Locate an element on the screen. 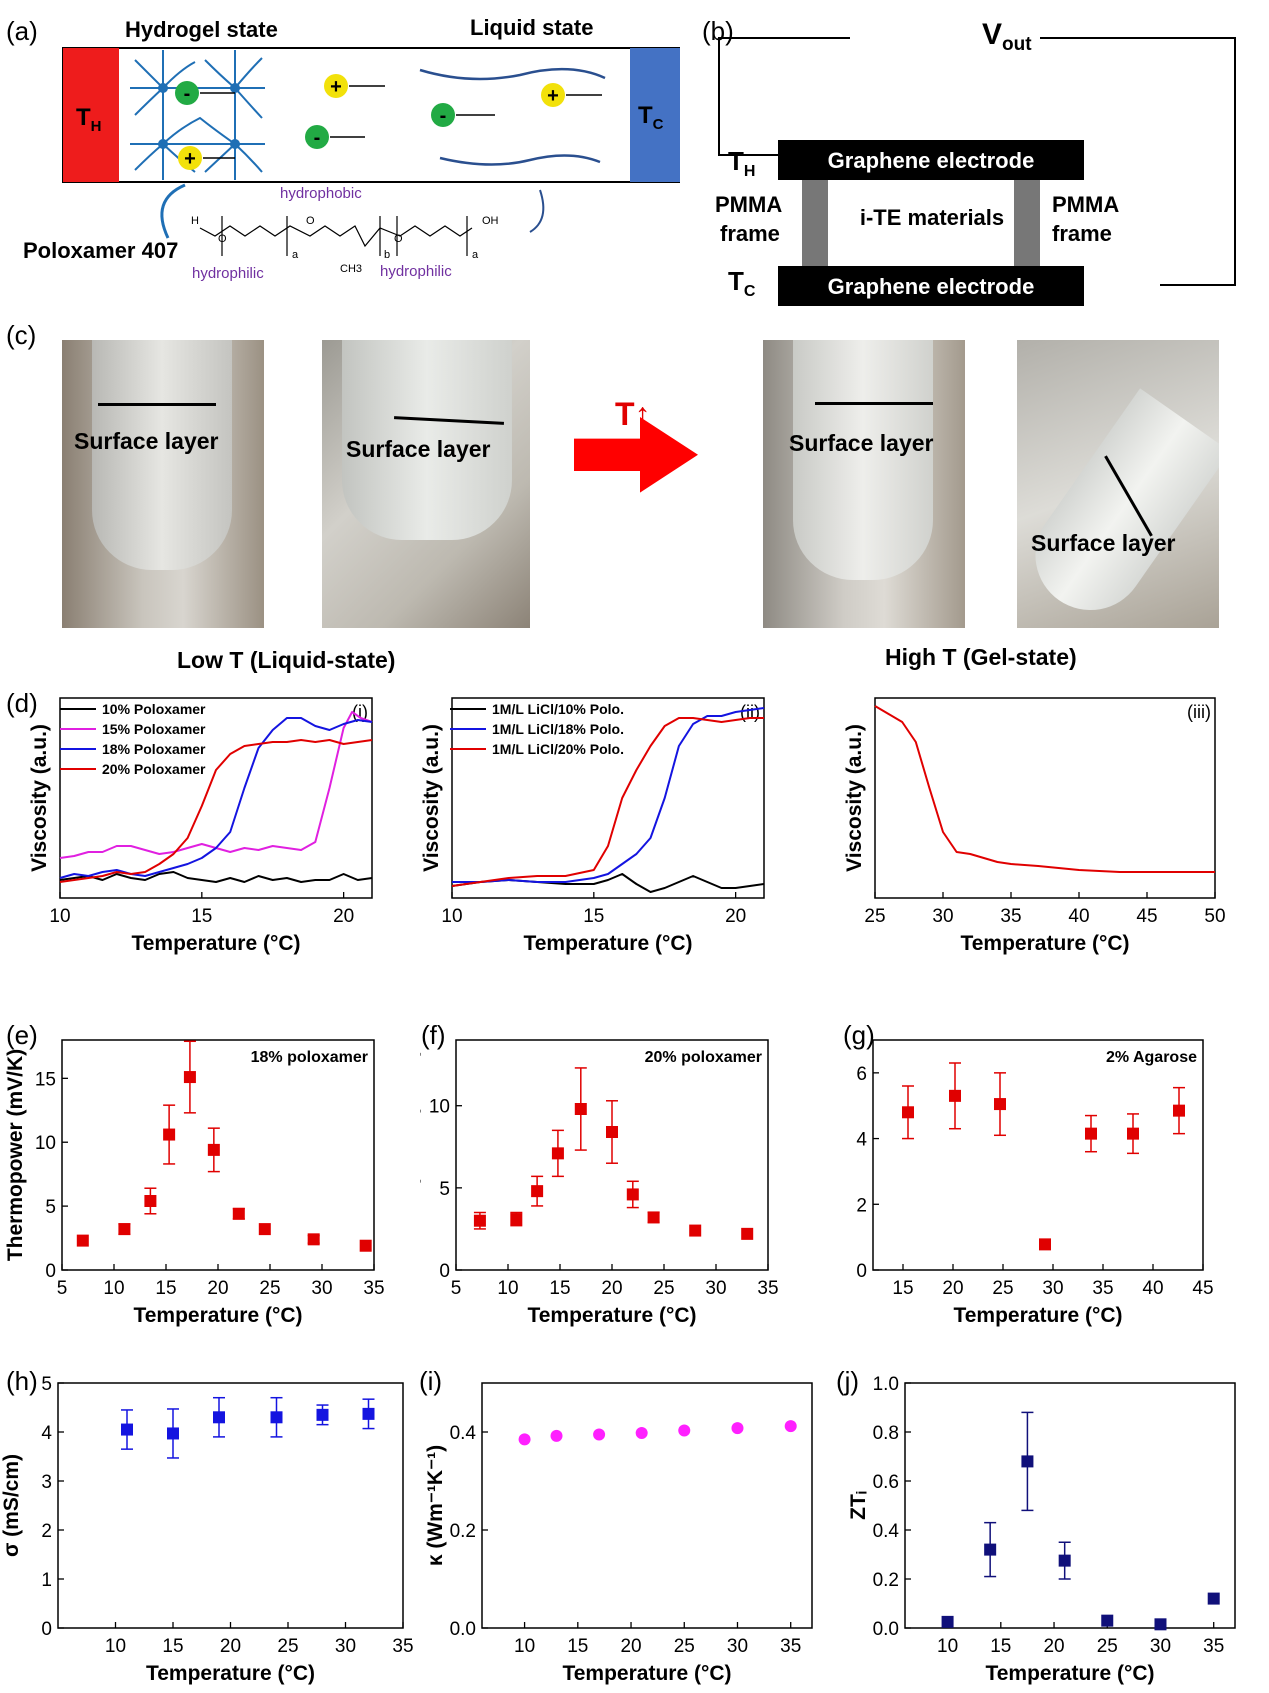 The width and height of the screenshot is (1269, 1693). ion-minus-2: - is located at coordinates (317, 137).